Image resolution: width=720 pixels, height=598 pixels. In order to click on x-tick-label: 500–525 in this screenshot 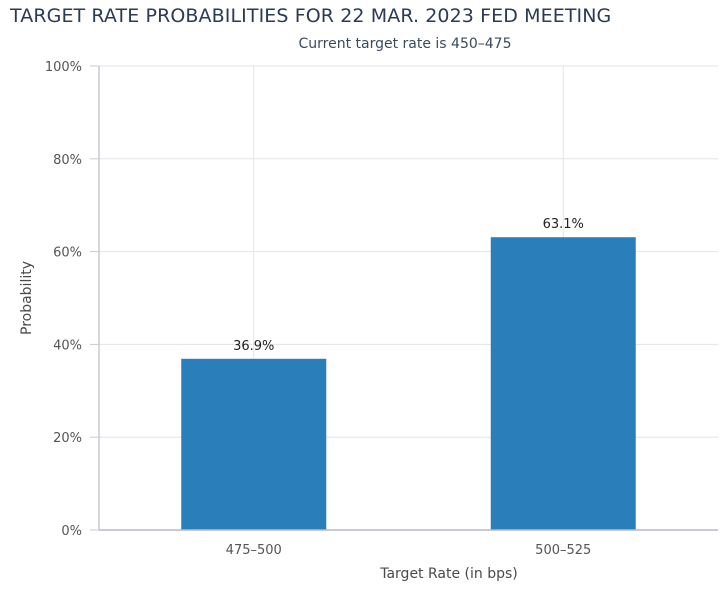, I will do `click(563, 550)`.